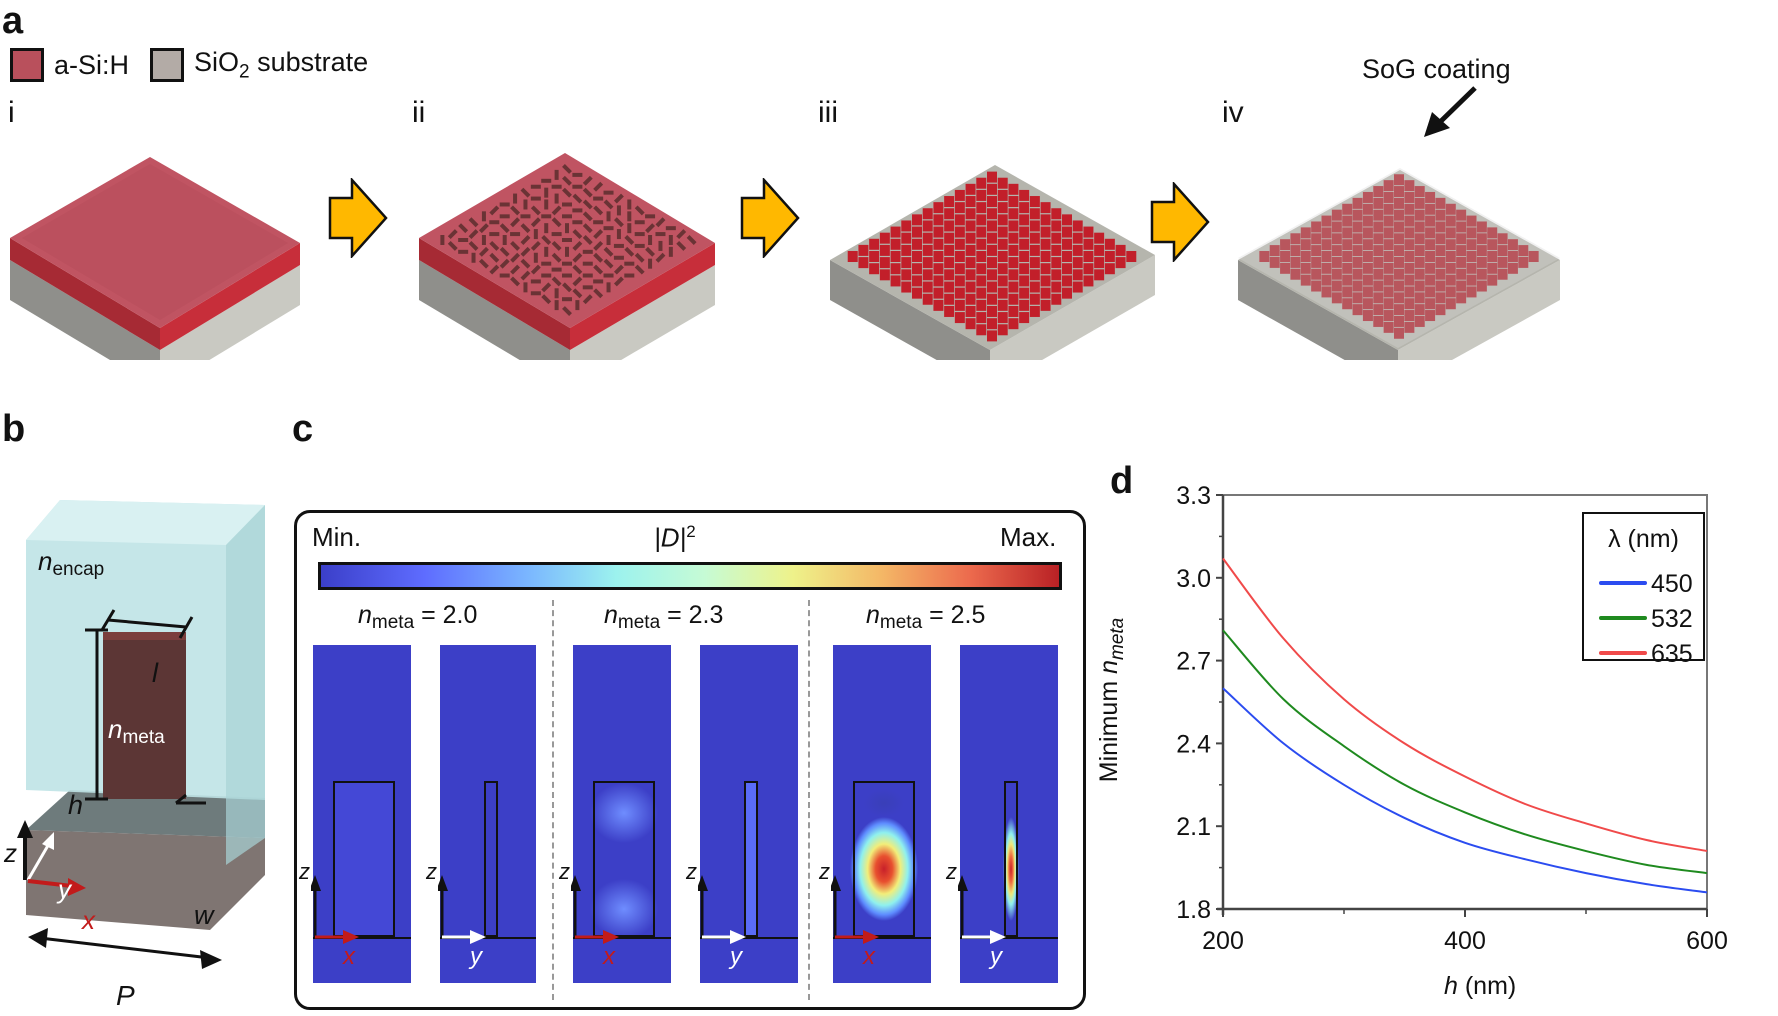 The image size is (1778, 1016). What do you see at coordinates (362, 938) in the screenshot?
I see `substrate-interface` at bounding box center [362, 938].